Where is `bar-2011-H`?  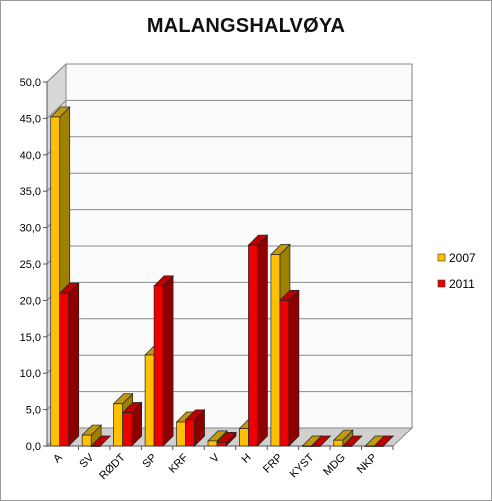
bar-2011-H is located at coordinates (253, 345).